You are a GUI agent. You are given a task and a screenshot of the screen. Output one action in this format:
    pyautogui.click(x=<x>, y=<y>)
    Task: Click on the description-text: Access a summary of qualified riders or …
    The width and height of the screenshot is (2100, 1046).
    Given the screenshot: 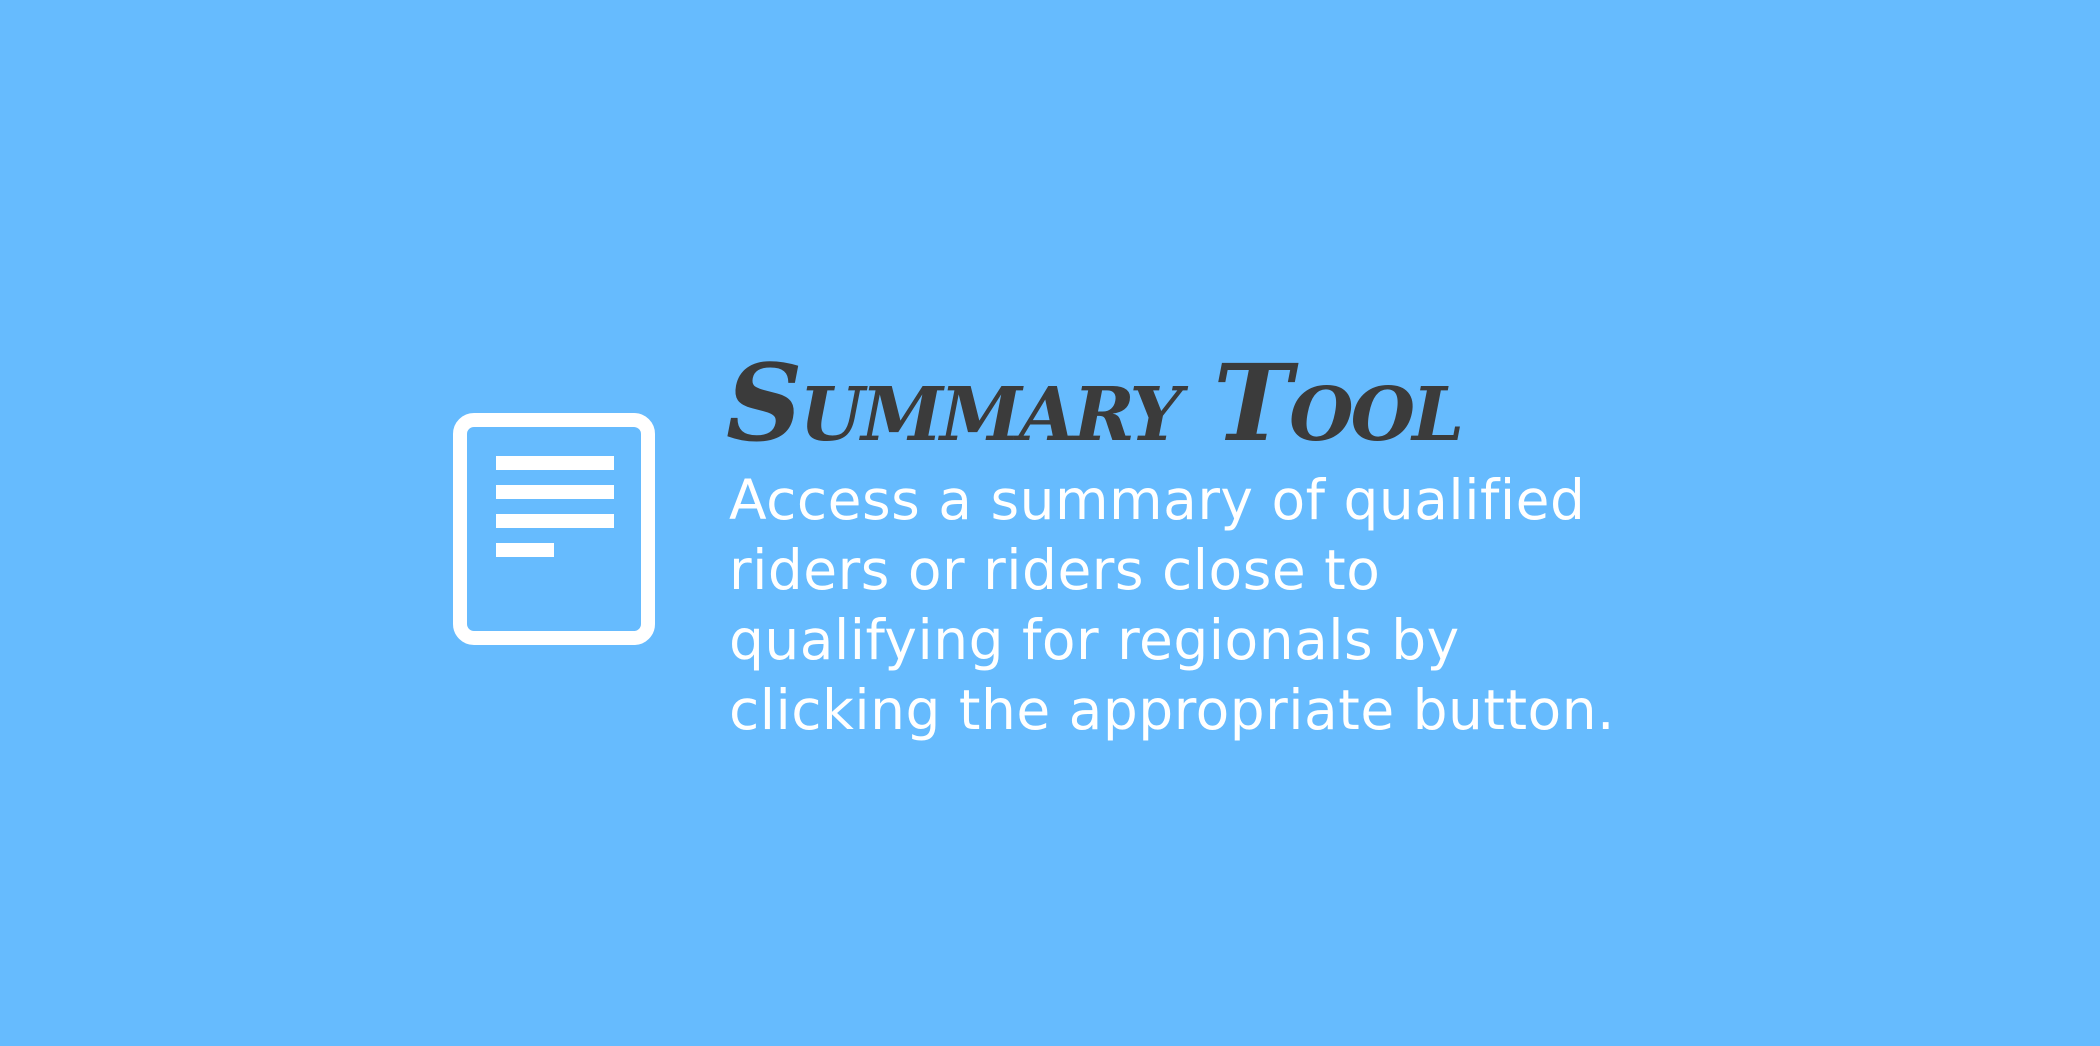 What is the action you would take?
    pyautogui.click(x=1172, y=605)
    